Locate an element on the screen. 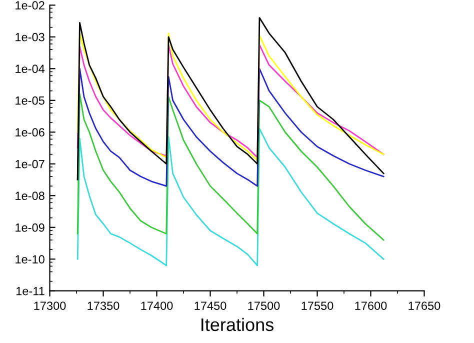 The image size is (474, 343). y-tick-label: 1e-02 is located at coordinates (30, 5).